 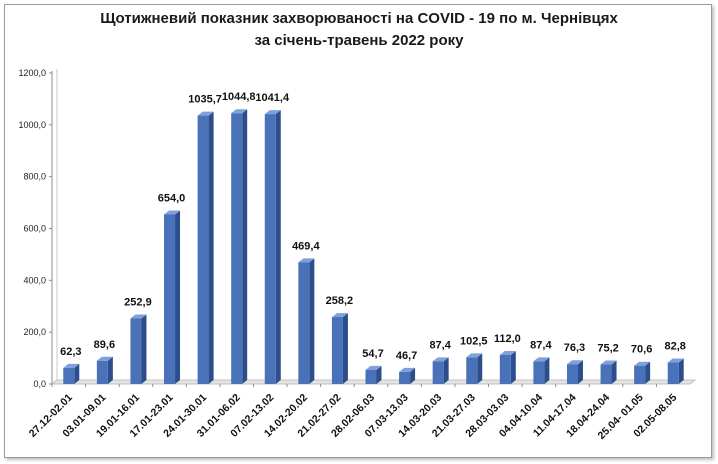 What do you see at coordinates (507, 339) in the screenshot?
I see `data-label: 112,0` at bounding box center [507, 339].